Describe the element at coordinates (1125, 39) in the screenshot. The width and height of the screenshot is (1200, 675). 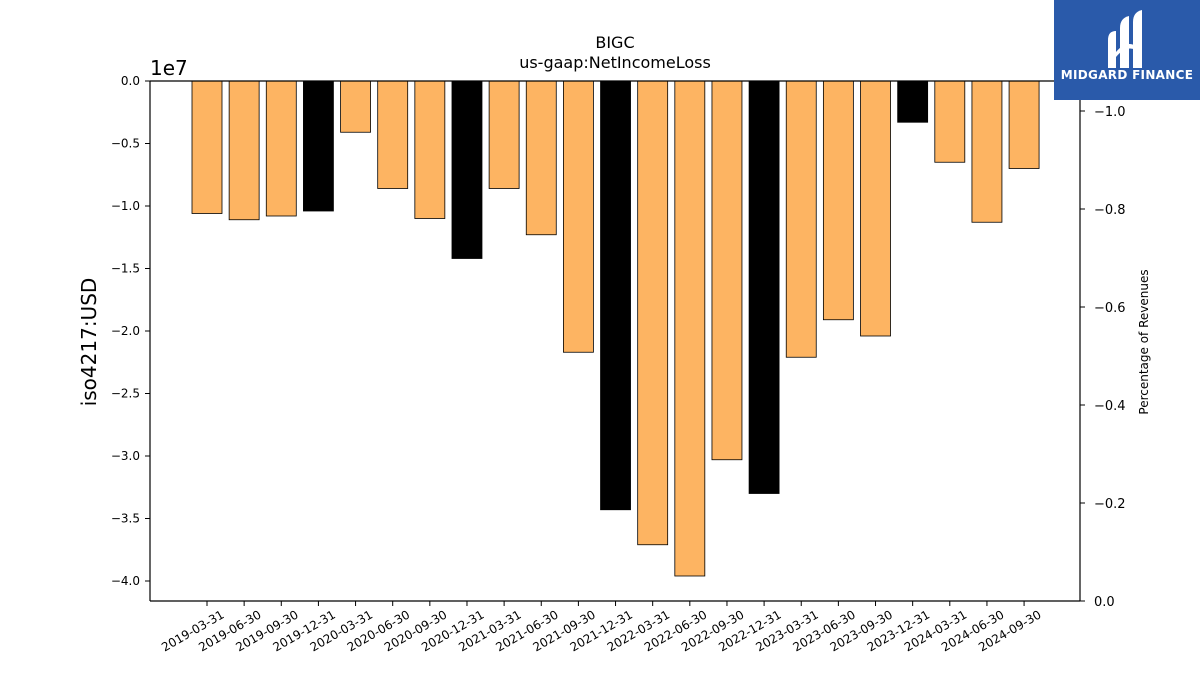
I see `logo-mark-icon` at that location.